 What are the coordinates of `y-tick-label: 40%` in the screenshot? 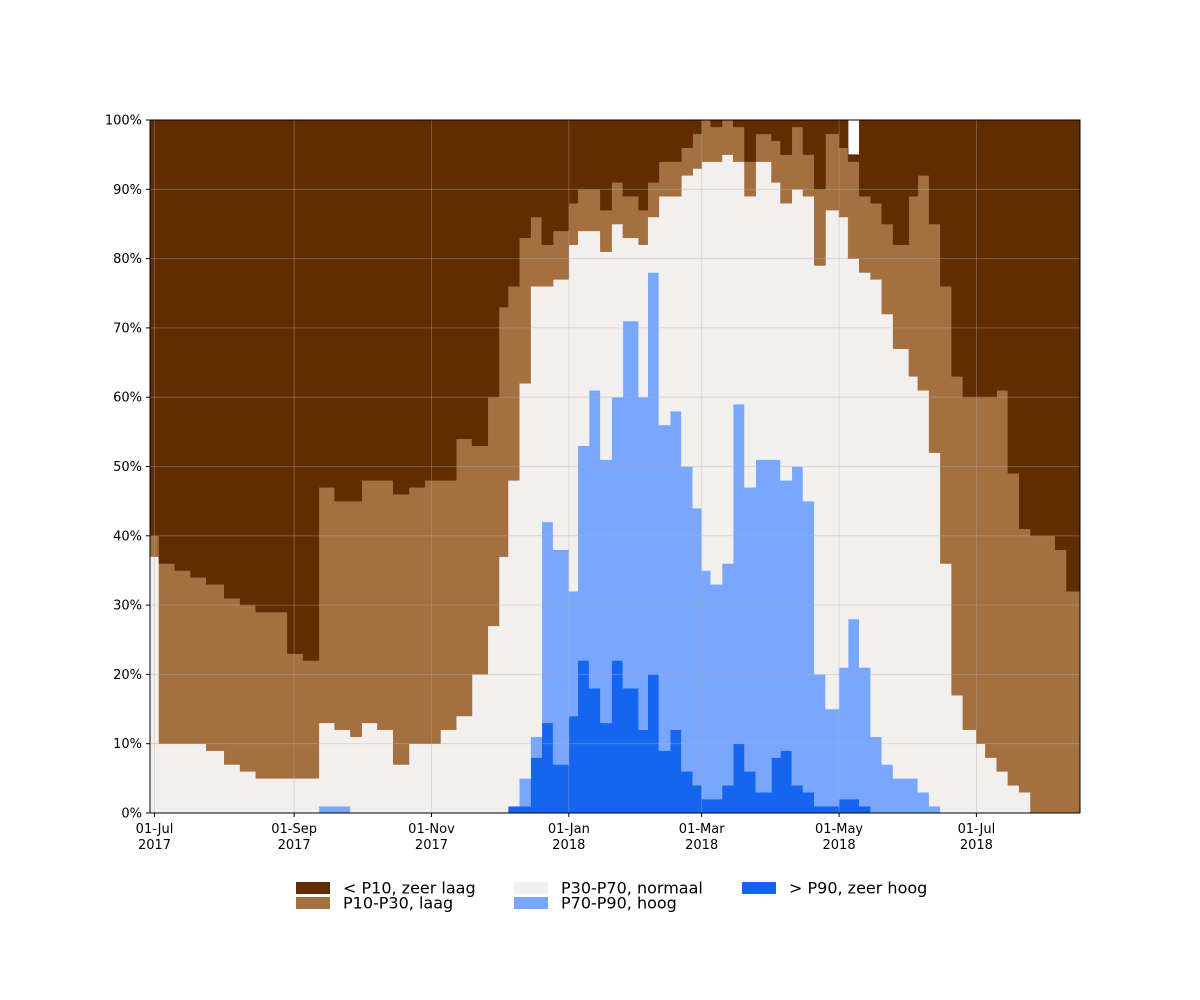 It's located at (127, 536).